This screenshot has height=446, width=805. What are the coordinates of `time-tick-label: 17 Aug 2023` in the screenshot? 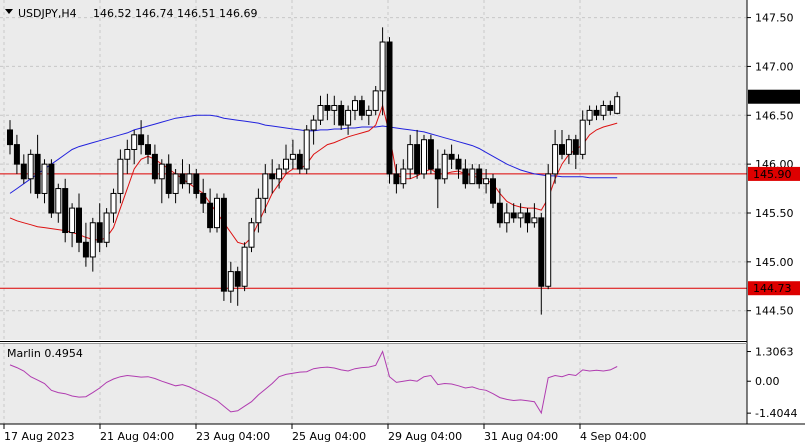 It's located at (39, 436).